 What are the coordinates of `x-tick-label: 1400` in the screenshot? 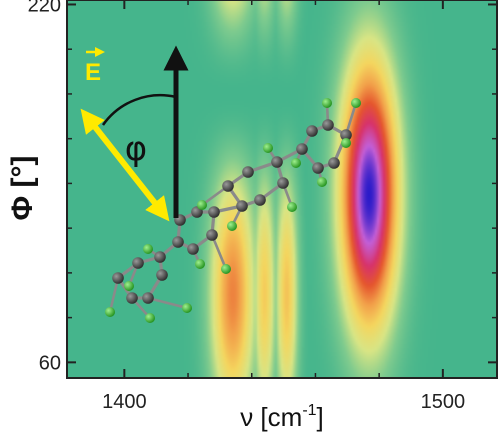 It's located at (124, 402).